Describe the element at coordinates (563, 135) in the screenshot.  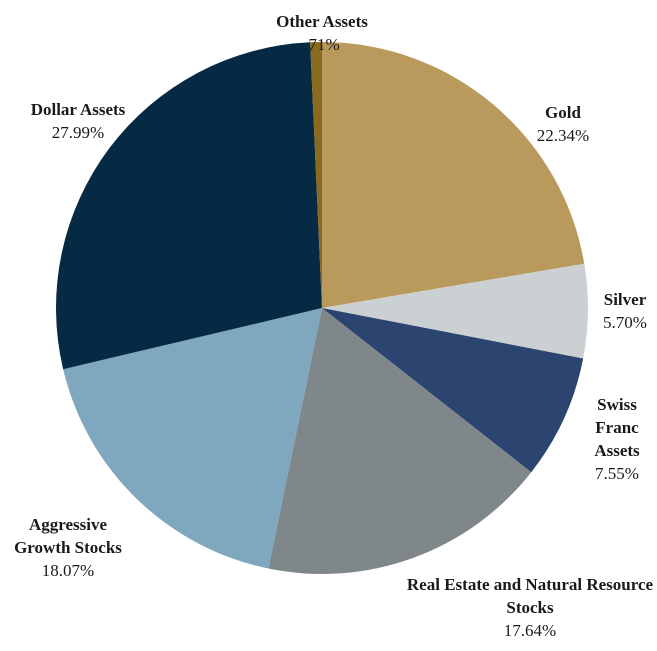
I see `value-label: 22.34%` at that location.